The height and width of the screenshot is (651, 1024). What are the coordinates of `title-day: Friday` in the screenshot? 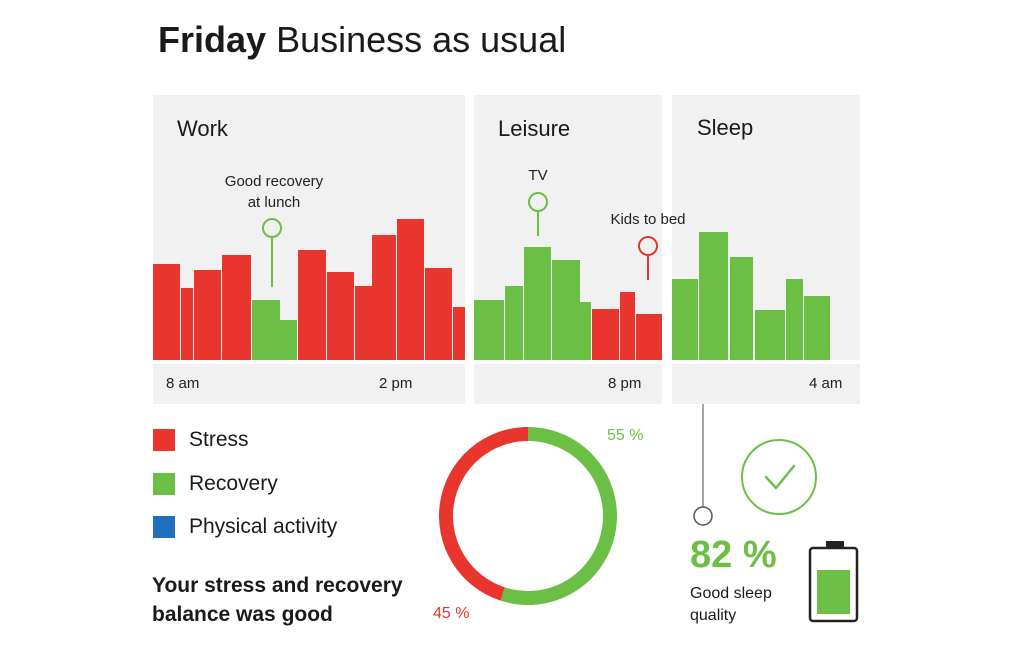 It's located at (212, 39).